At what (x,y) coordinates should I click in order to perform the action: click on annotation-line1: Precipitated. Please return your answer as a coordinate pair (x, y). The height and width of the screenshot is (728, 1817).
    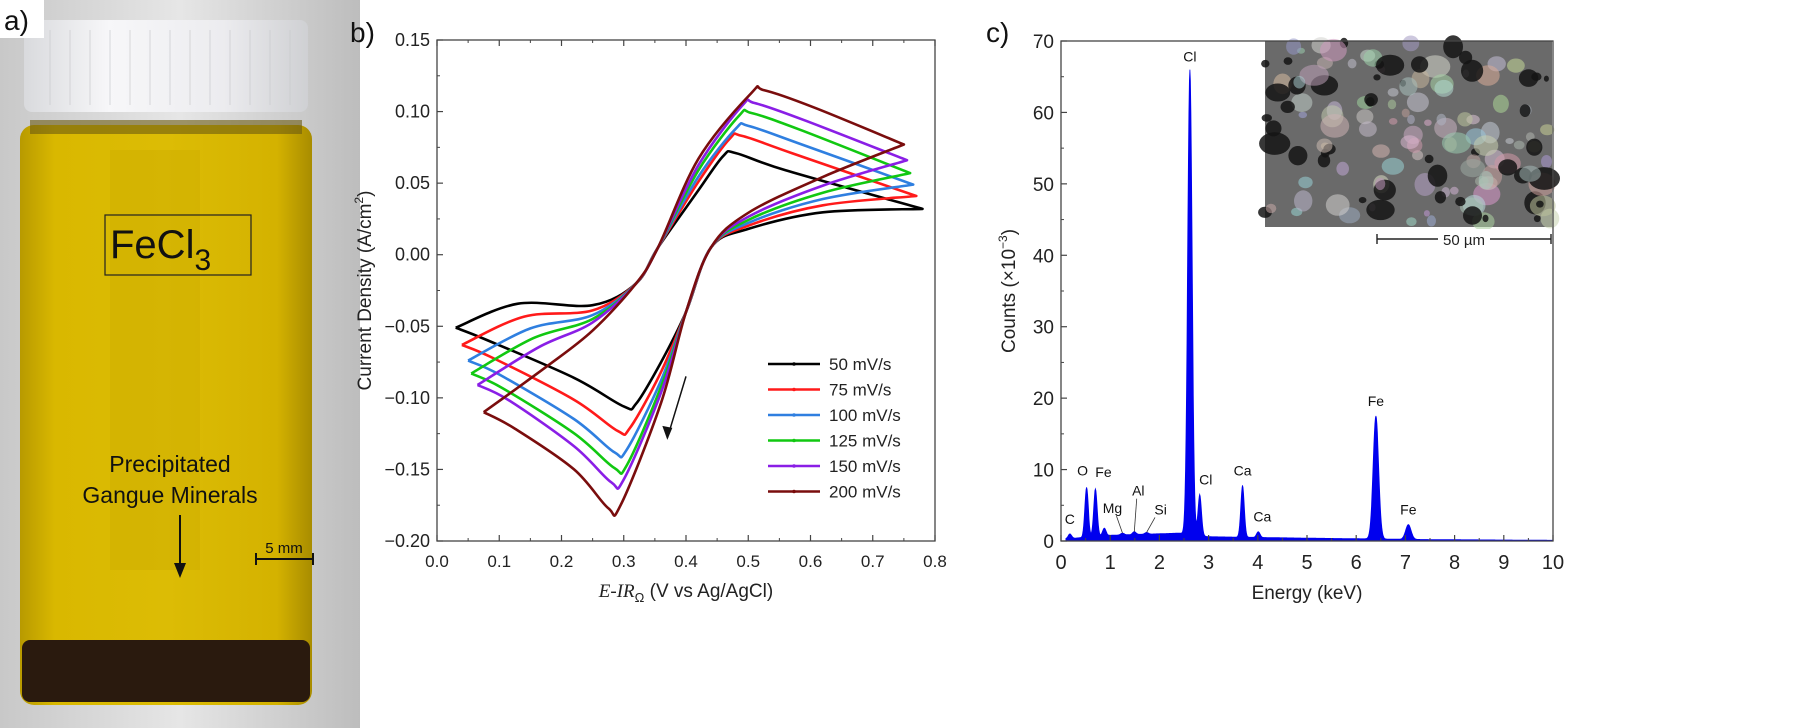
    Looking at the image, I should click on (169, 464).